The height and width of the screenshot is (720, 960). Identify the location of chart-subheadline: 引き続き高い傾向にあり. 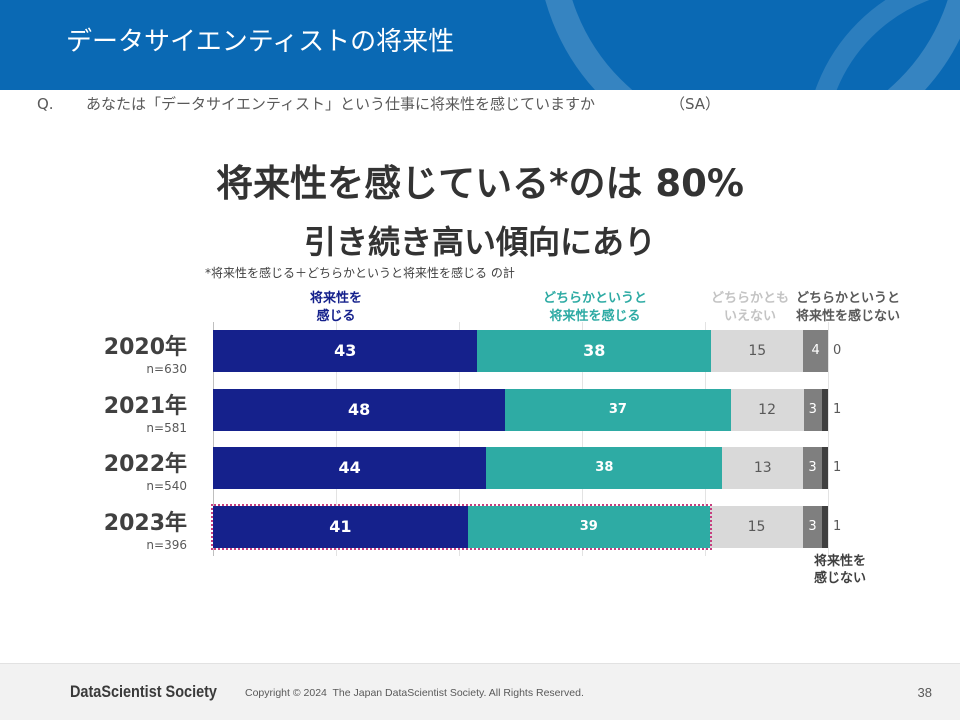
(479, 242).